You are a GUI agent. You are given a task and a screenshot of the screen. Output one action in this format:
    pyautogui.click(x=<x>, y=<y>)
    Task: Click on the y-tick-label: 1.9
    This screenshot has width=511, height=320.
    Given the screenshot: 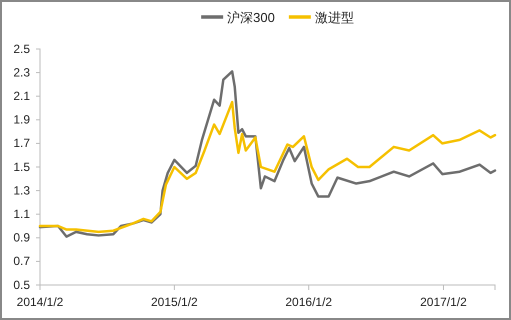 What is the action you would take?
    pyautogui.click(x=21, y=119)
    